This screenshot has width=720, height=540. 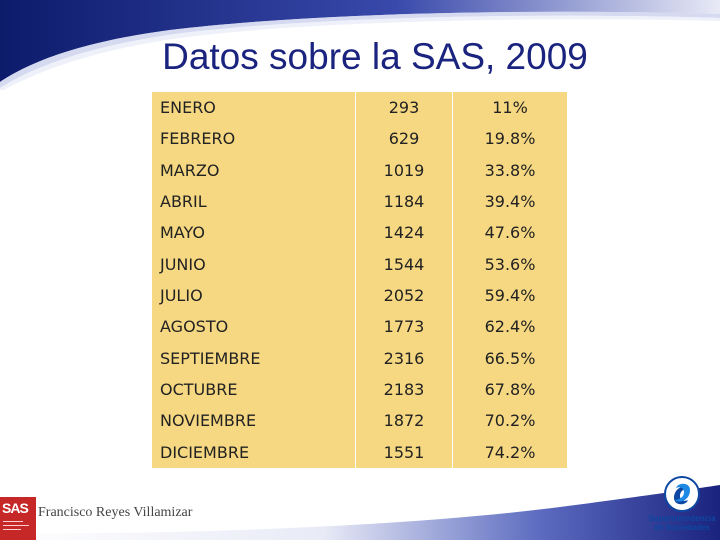 What do you see at coordinates (404, 327) in the screenshot?
I see `value-cell: 1773` at bounding box center [404, 327].